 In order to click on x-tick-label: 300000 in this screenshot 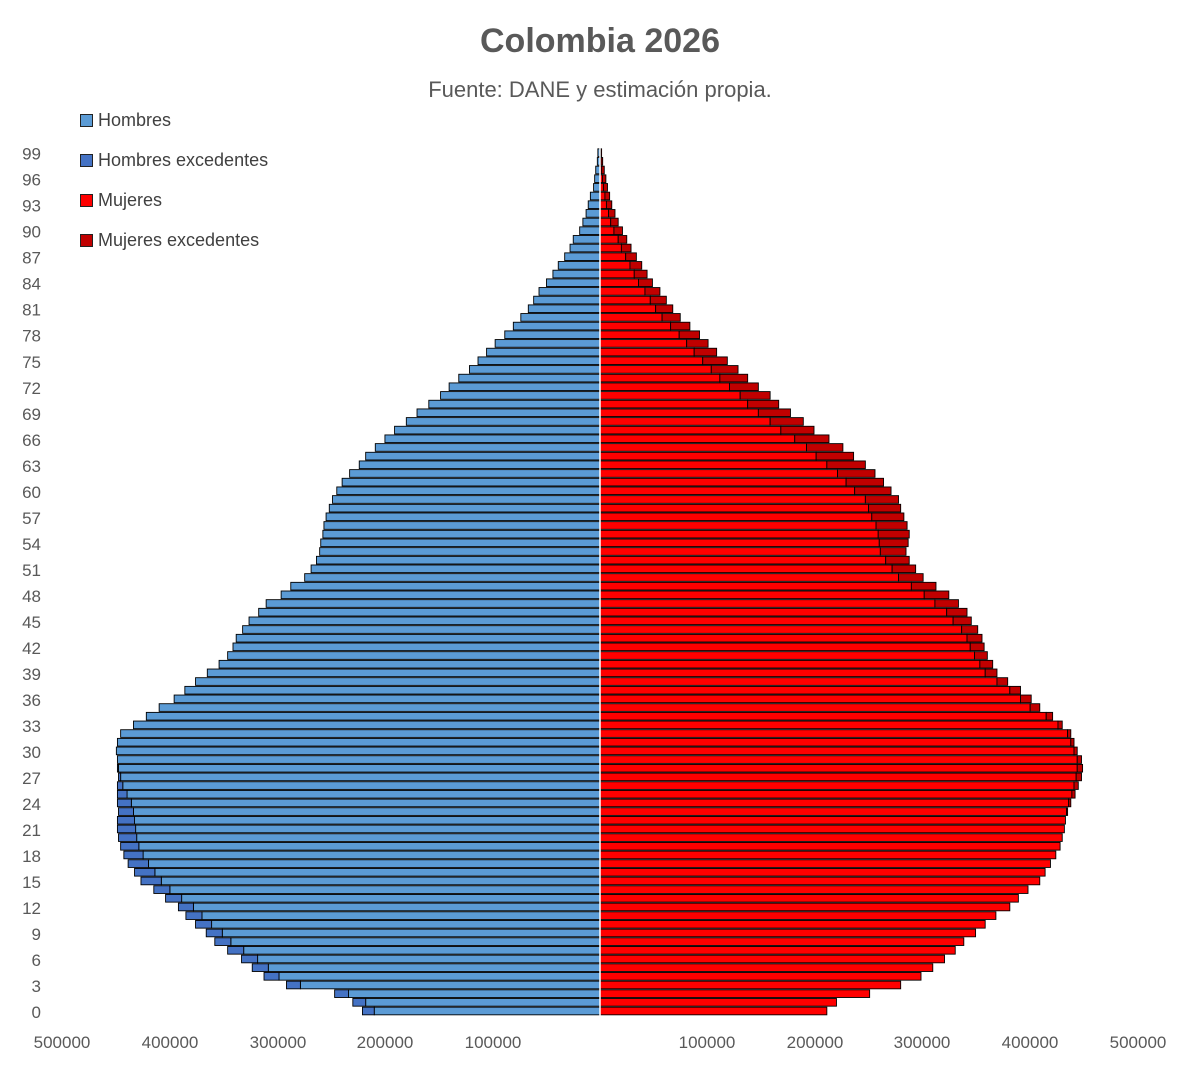, I will do `click(922, 1042)`.